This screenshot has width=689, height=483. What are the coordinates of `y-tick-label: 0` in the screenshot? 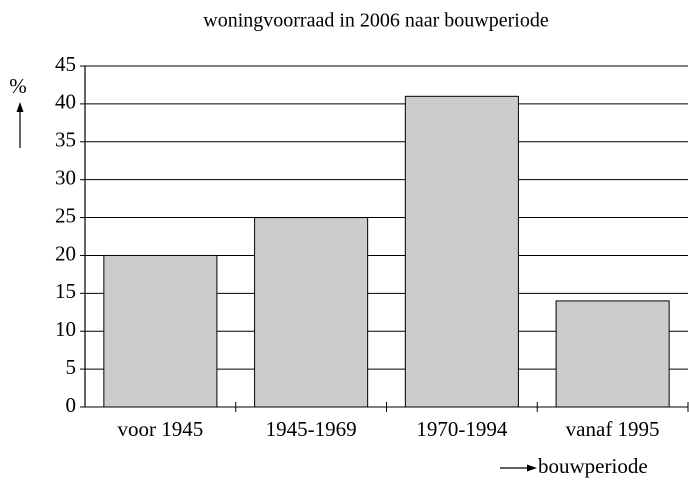 It's located at (71, 405).